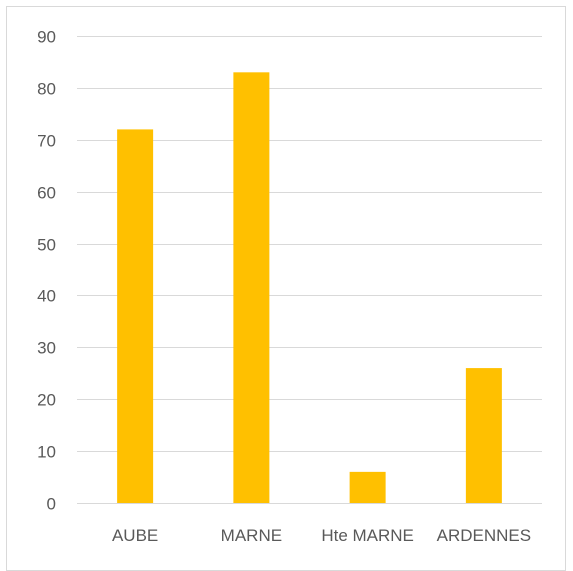 The height and width of the screenshot is (571, 573). Describe the element at coordinates (46, 89) in the screenshot. I see `y-tick-label-80: 80` at that location.